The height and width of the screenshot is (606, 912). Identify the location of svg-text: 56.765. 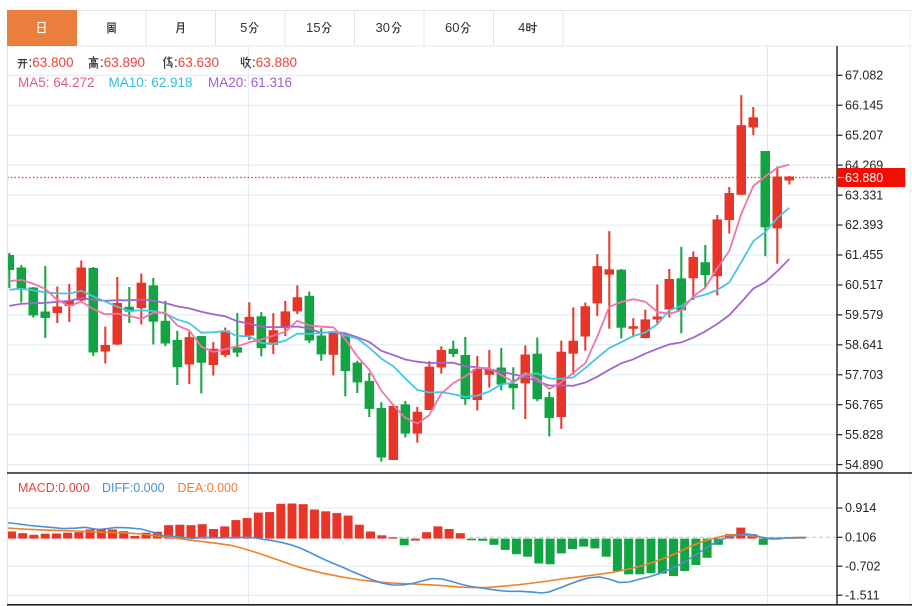
(864, 405).